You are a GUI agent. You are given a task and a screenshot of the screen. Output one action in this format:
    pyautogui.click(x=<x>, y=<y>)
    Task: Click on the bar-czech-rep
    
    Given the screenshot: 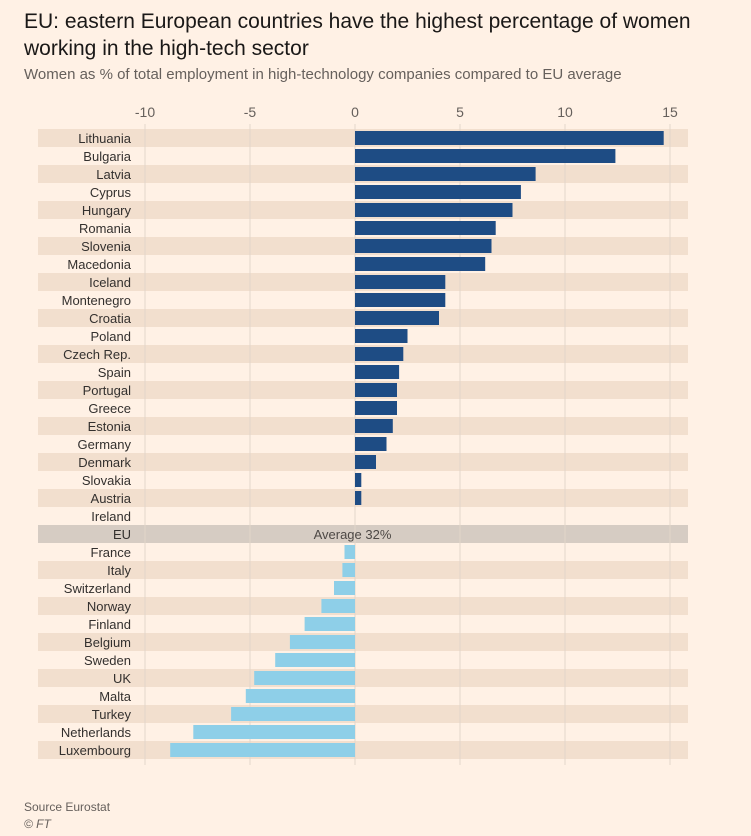 What is the action you would take?
    pyautogui.click(x=379, y=354)
    